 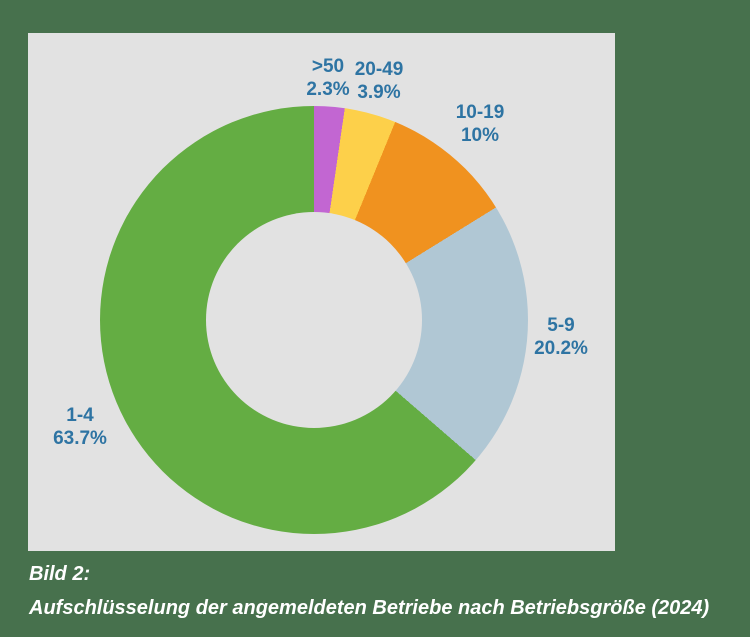 What do you see at coordinates (327, 78) in the screenshot?
I see `segment-label-gt50: >50 2.3%` at bounding box center [327, 78].